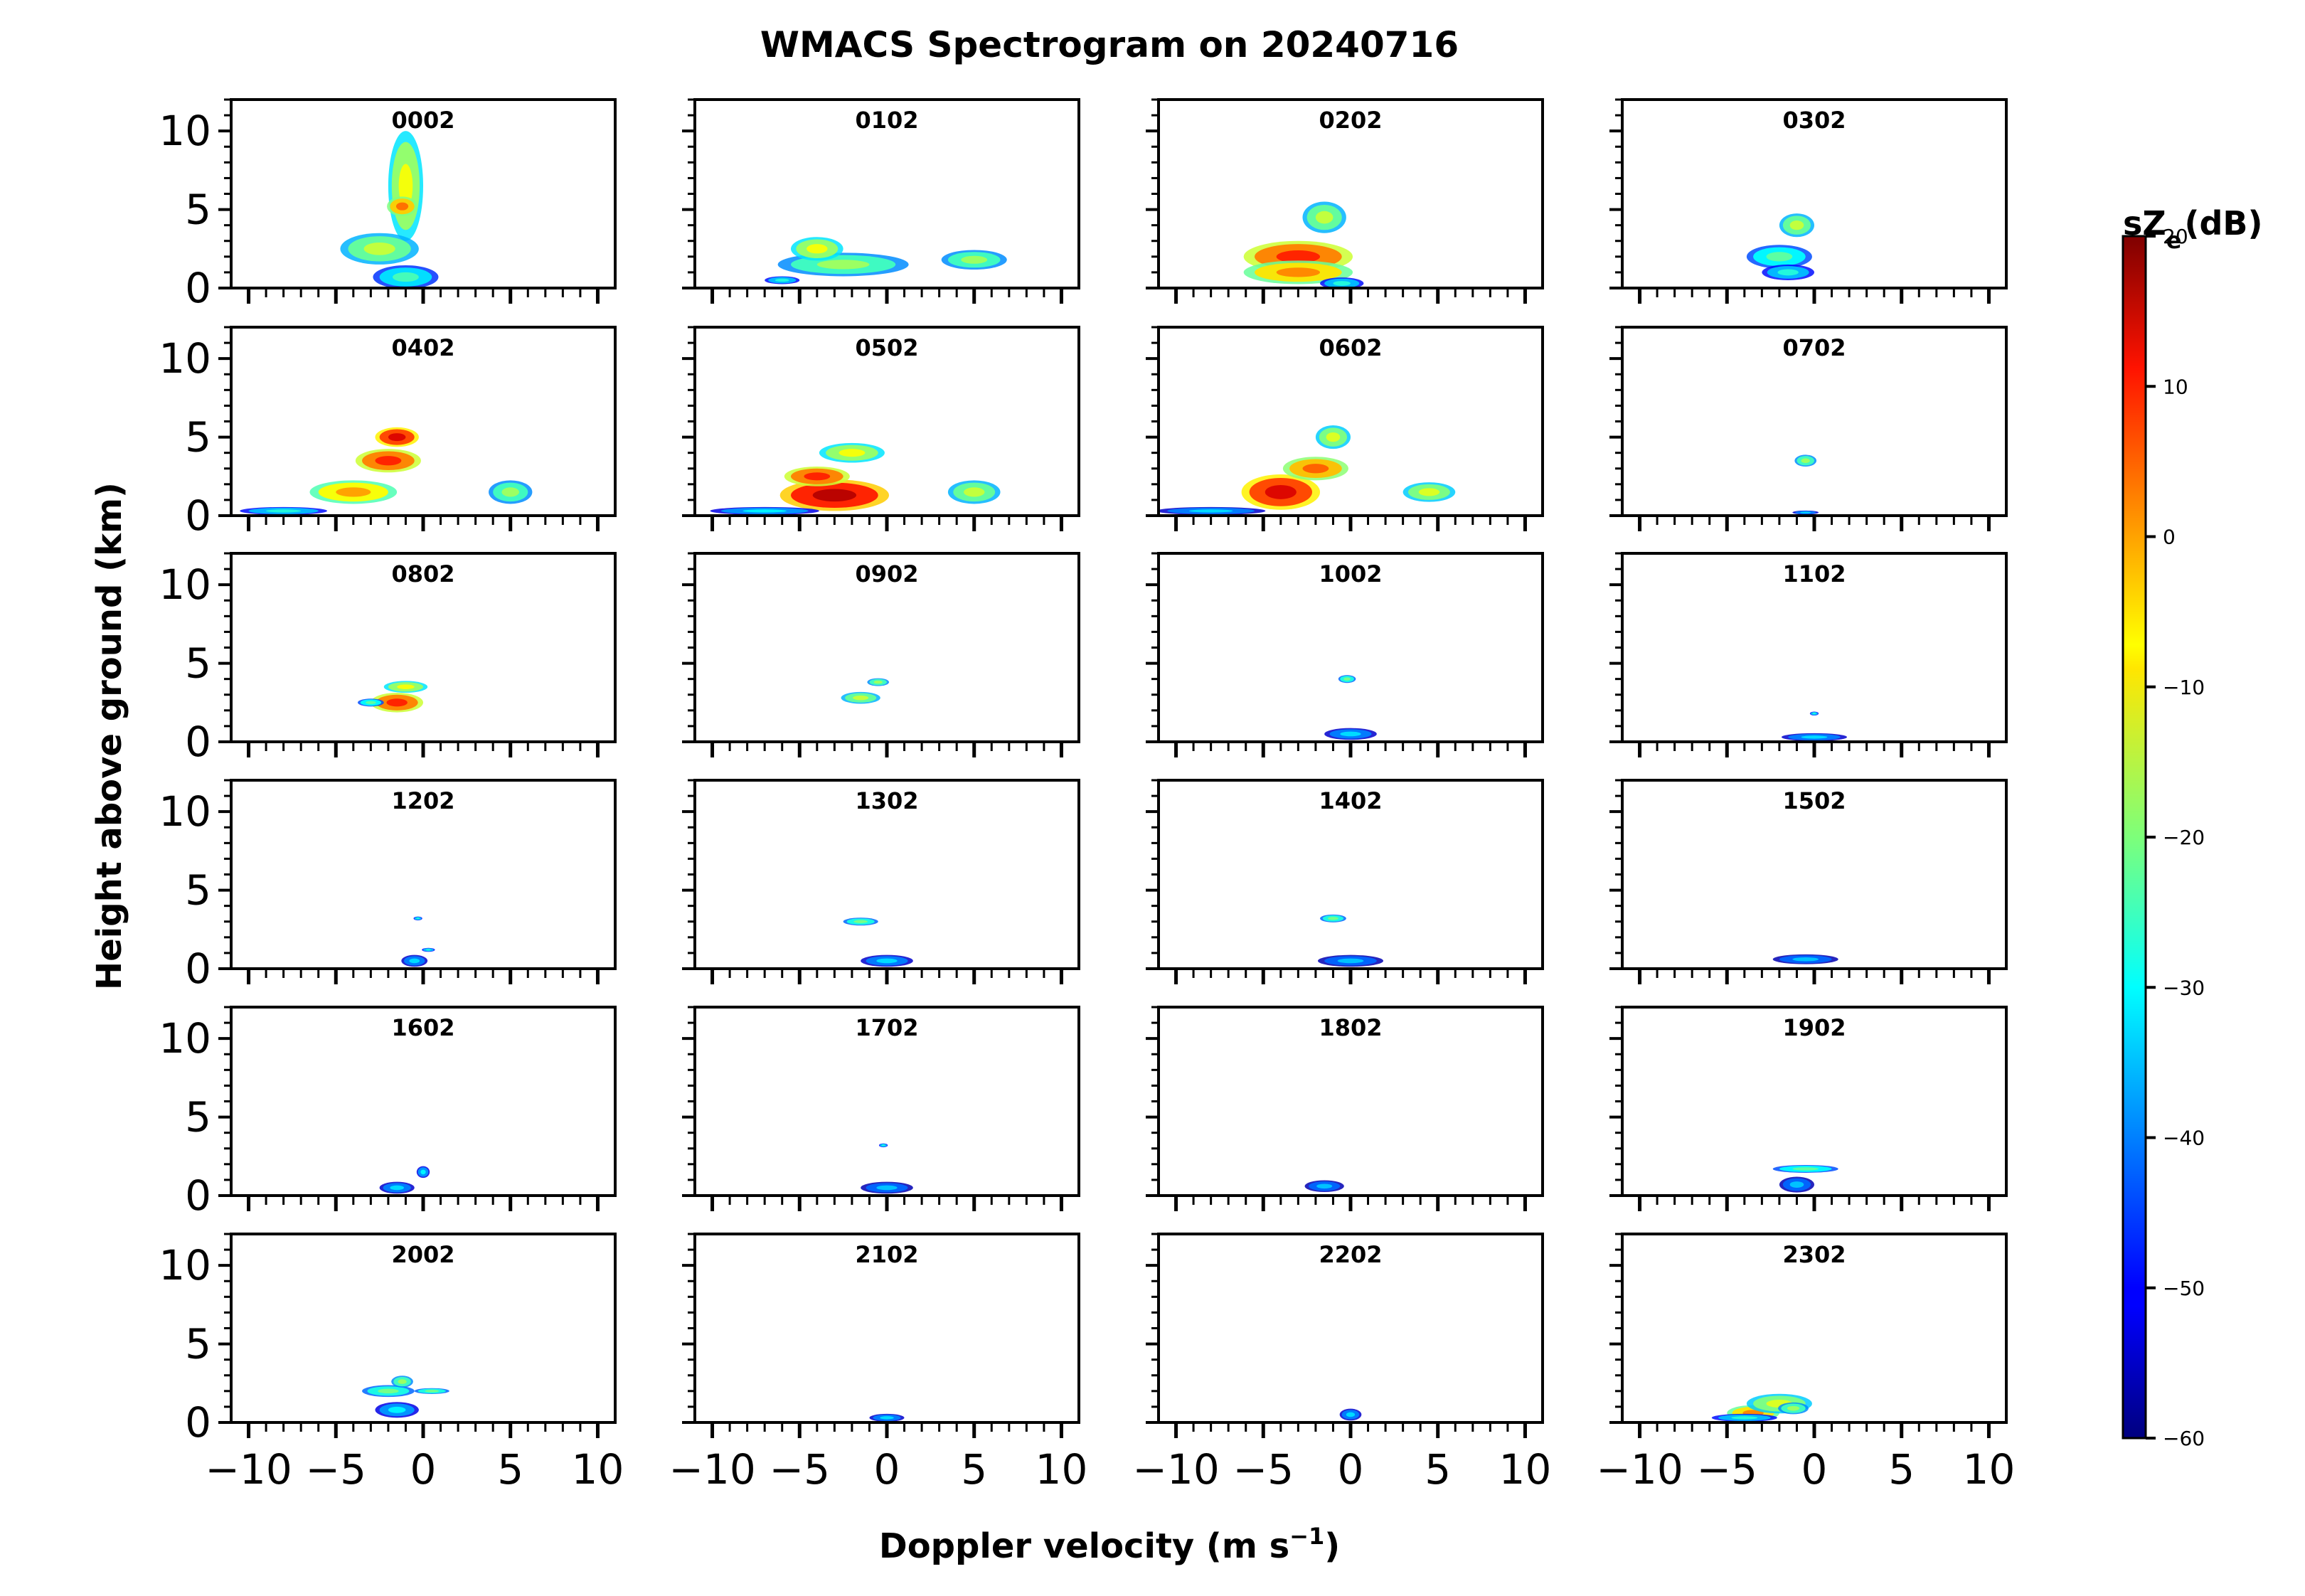 This screenshot has height=1596, width=2305. What do you see at coordinates (881, 654) in the screenshot?
I see `panel-0902: 0902` at bounding box center [881, 654].